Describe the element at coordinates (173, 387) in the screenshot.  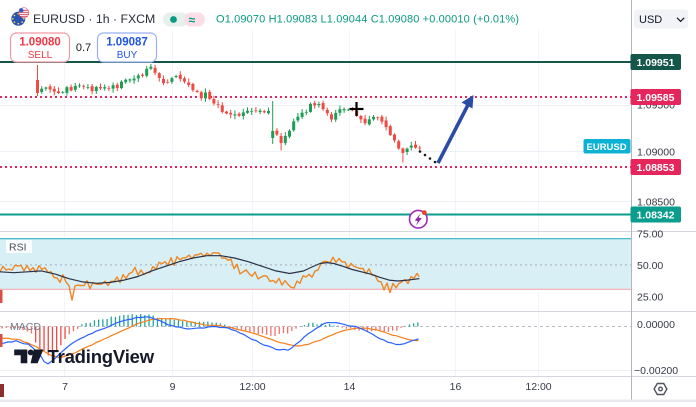
I see `svg-text: 9` at that location.